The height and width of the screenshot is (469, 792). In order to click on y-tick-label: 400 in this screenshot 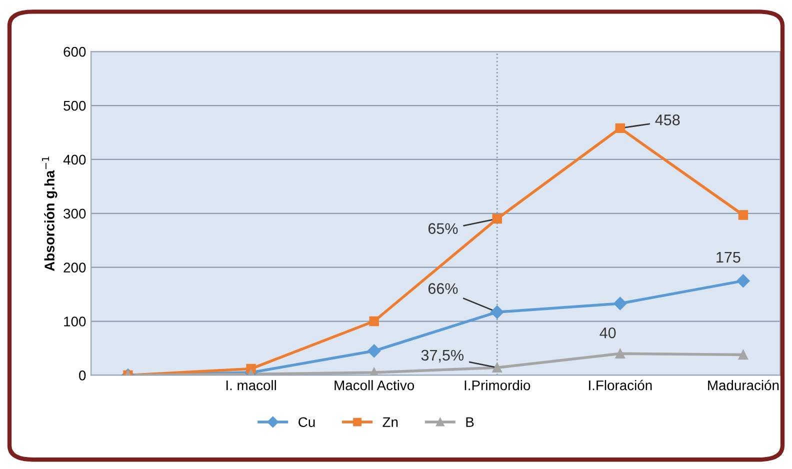, I will do `click(74, 159)`.